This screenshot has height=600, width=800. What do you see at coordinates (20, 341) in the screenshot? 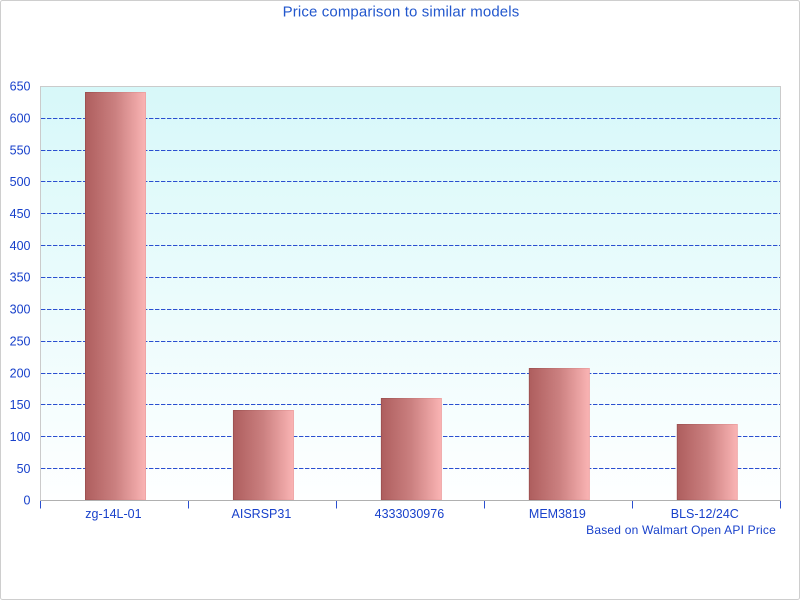
I see `svg-text: 250` at bounding box center [20, 341].